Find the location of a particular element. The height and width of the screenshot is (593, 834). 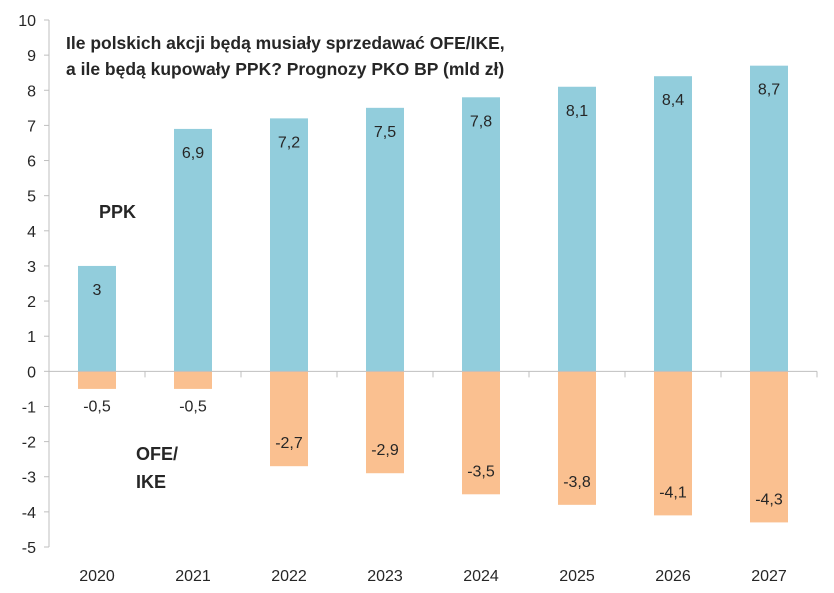

x-tick-label: 2026 is located at coordinates (673, 576).